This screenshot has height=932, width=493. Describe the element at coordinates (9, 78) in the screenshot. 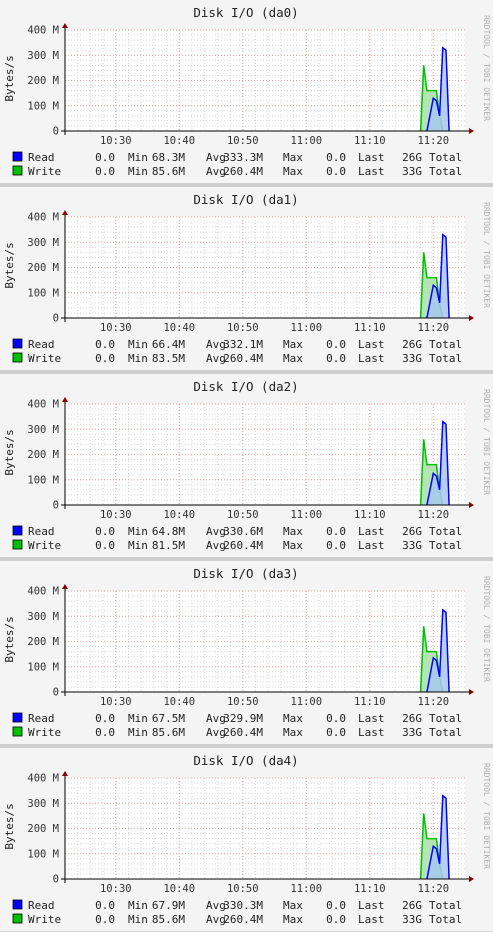

I see `y-axis-label: Bytes/s` at that location.